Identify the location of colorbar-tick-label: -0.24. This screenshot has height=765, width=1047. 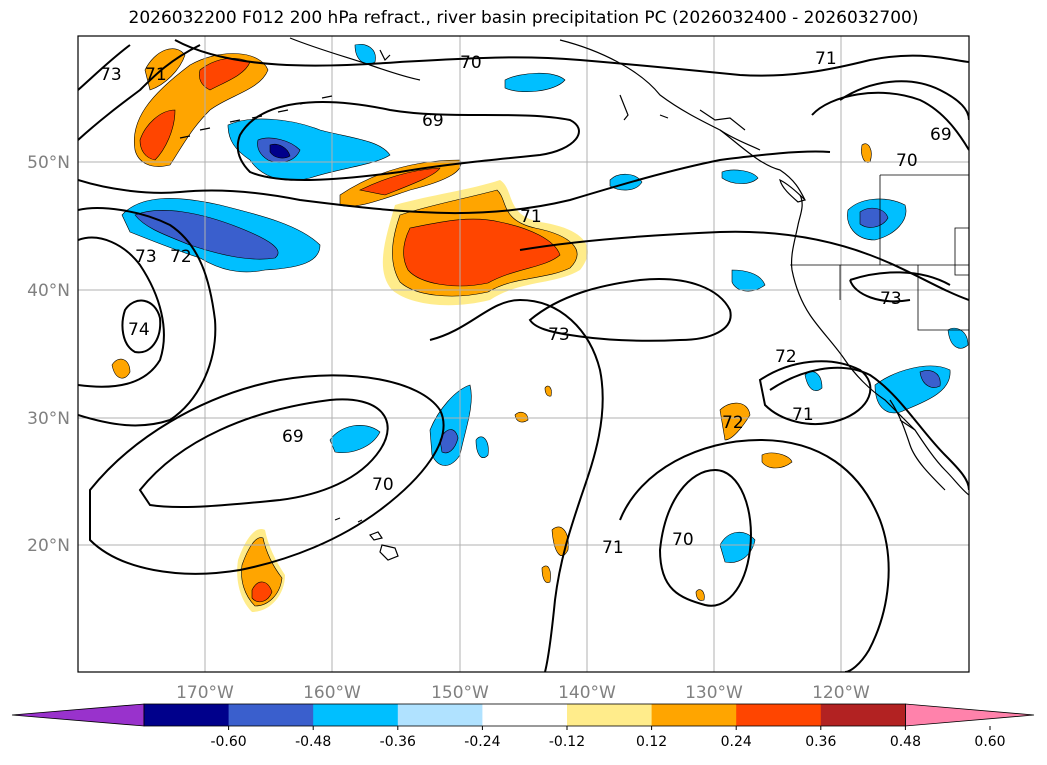
(482, 742).